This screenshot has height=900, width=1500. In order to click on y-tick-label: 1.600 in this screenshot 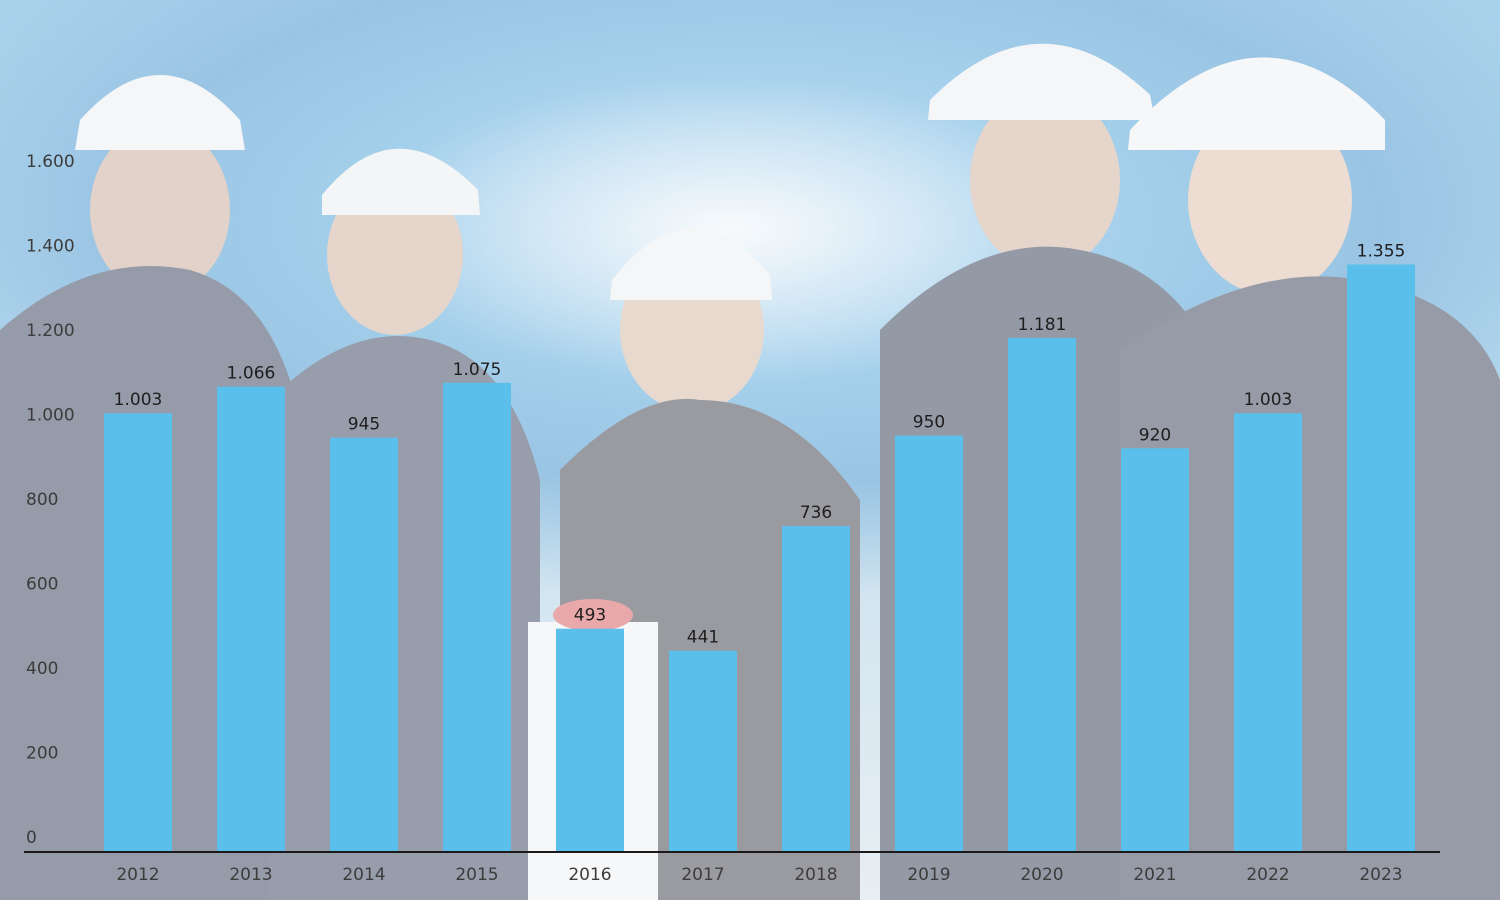, I will do `click(50, 162)`.